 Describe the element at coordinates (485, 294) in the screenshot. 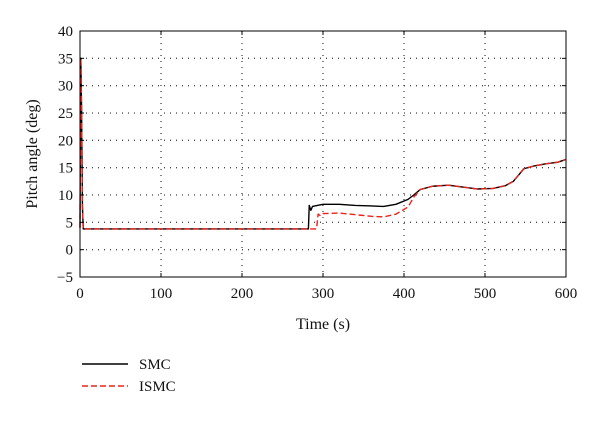

I see `x-tick-label: 500` at that location.